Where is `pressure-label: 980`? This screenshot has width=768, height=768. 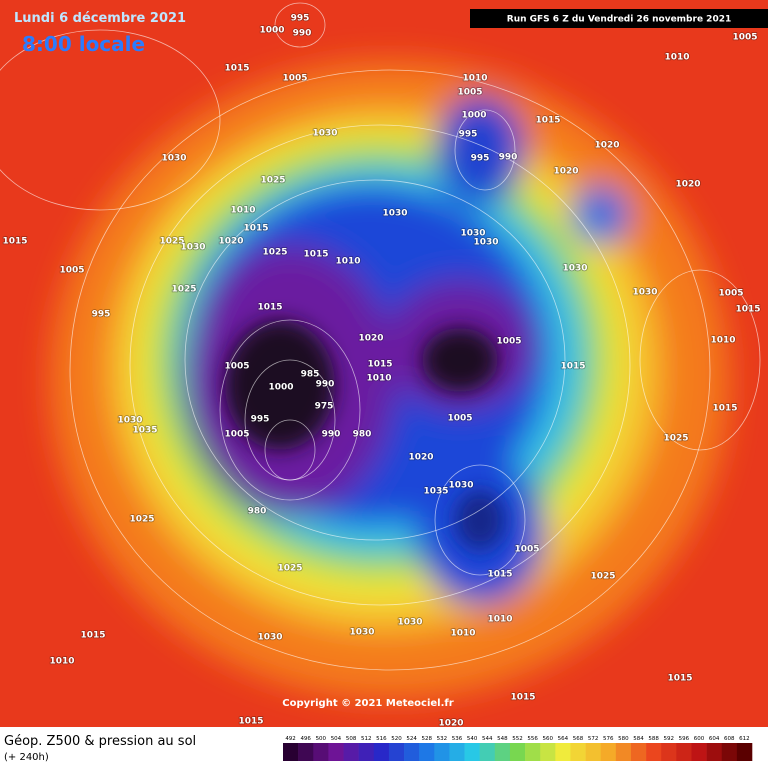 pressure-label: 980 is located at coordinates (257, 512).